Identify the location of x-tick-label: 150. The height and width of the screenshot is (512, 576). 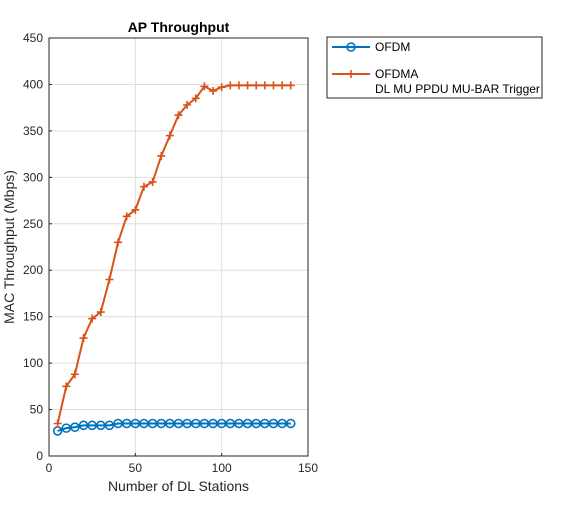
(308, 468).